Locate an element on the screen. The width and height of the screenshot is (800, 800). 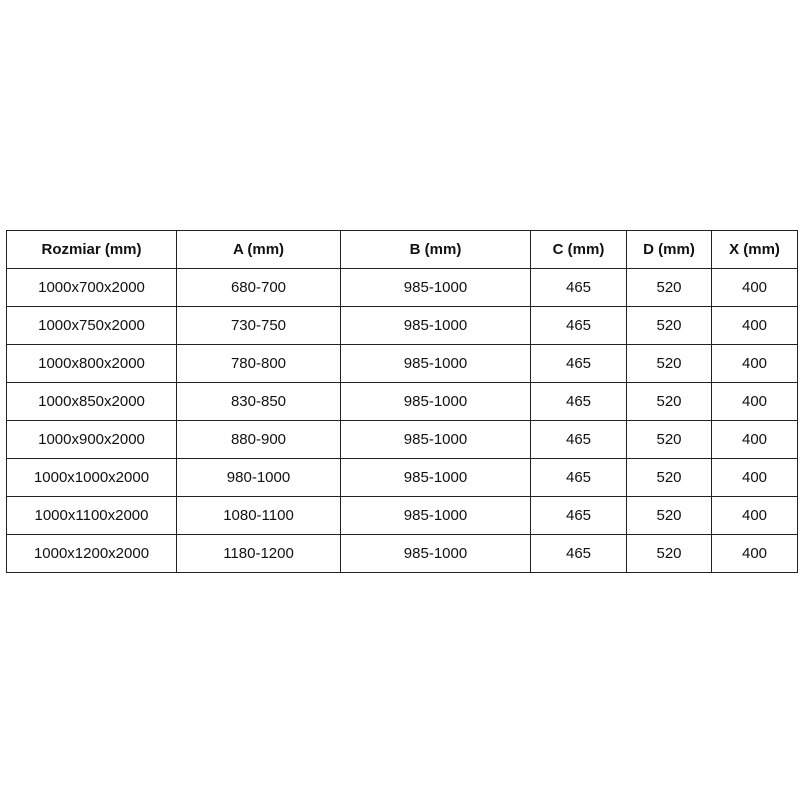
table-cell: 1000x800x2000 is located at coordinates (91, 363).